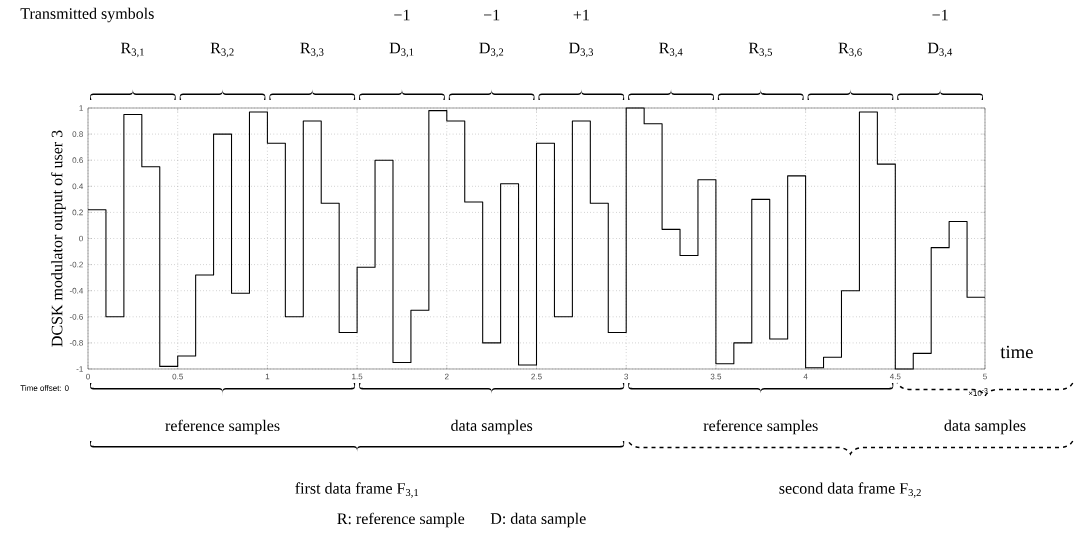 The height and width of the screenshot is (537, 1092). I want to click on y-tick-label: 0, so click(81, 238).